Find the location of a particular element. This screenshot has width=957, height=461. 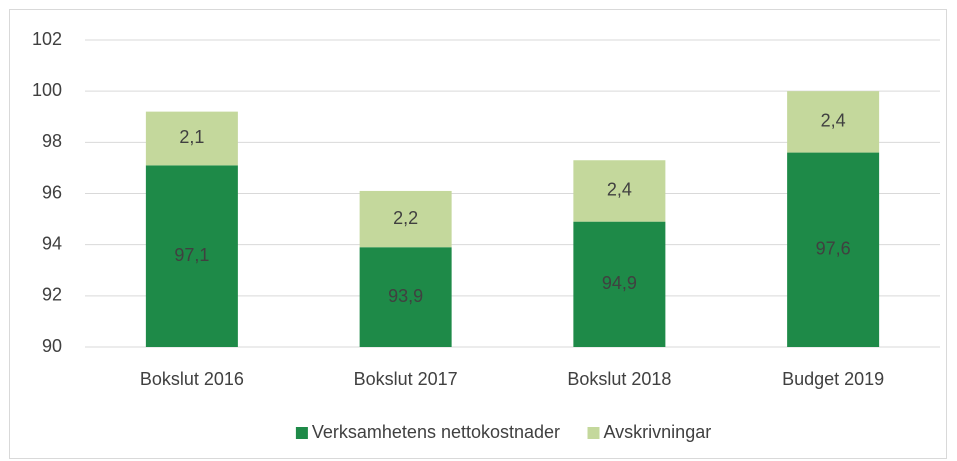

y-tick-label: 96 is located at coordinates (52, 192).